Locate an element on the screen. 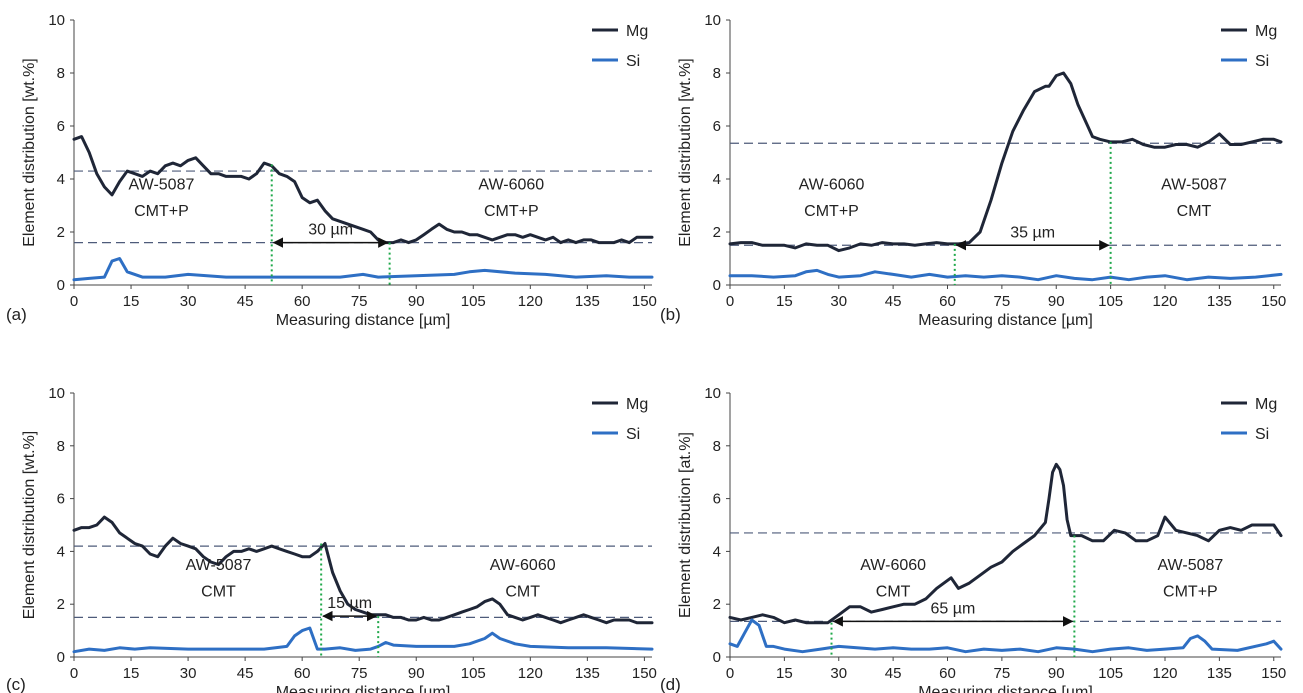  distance-label: 65 µm is located at coordinates (953, 608).